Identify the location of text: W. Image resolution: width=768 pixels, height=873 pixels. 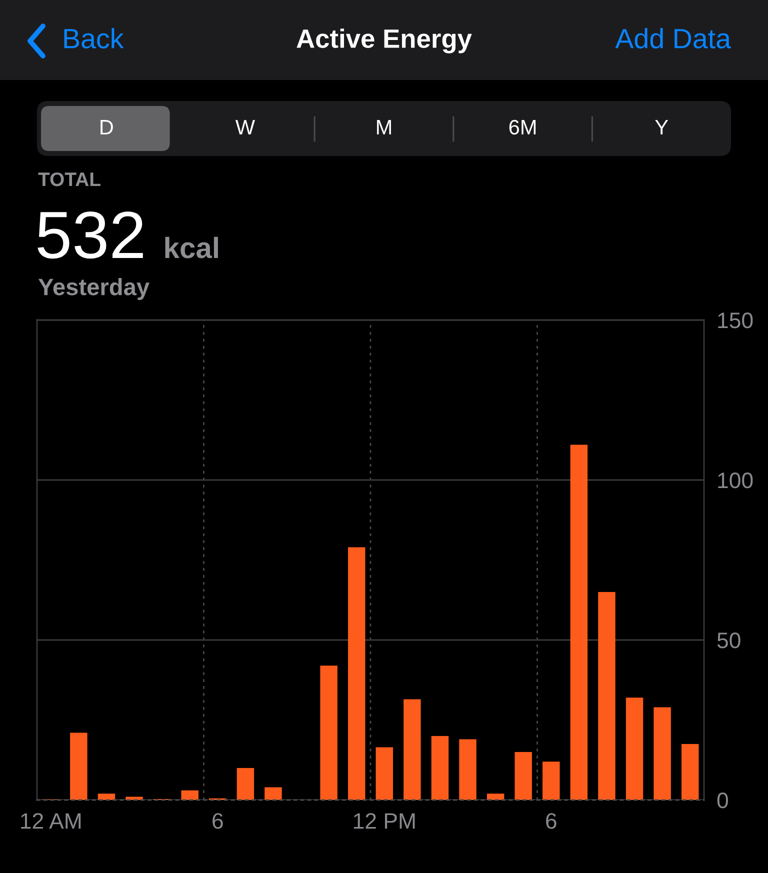
(245, 127).